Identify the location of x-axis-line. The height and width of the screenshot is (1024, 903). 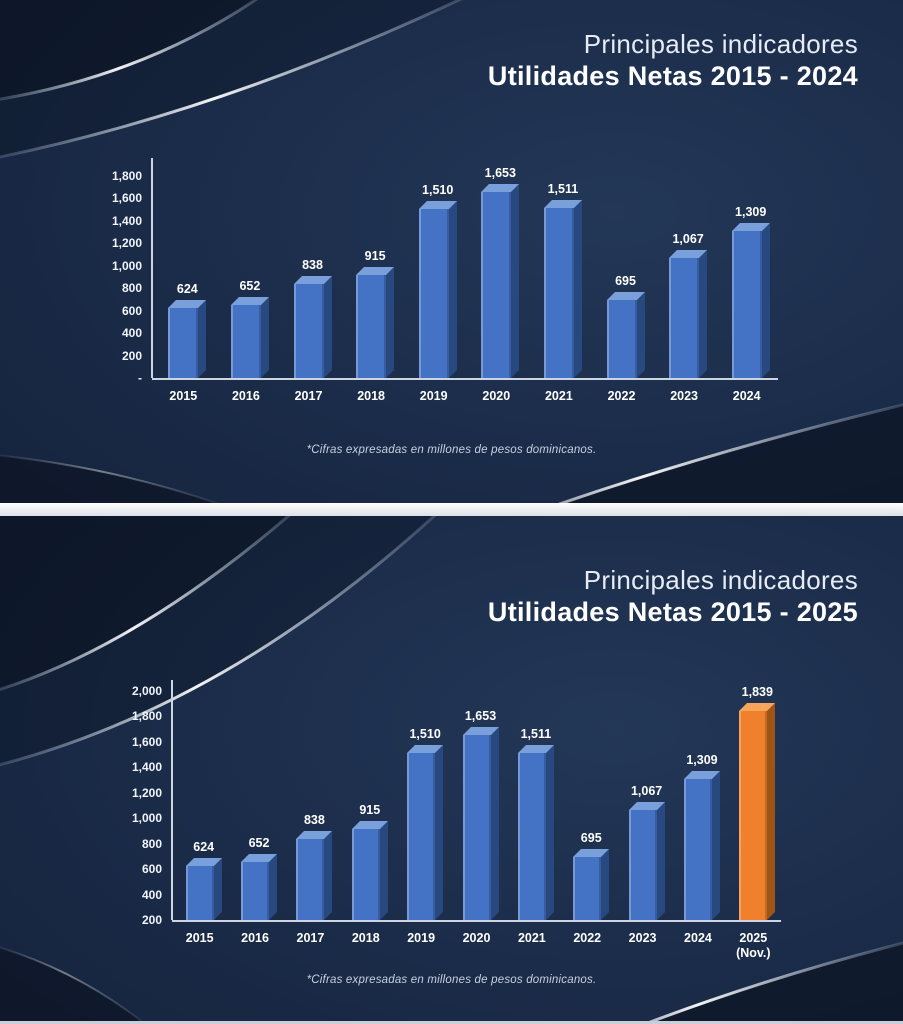
(476, 921).